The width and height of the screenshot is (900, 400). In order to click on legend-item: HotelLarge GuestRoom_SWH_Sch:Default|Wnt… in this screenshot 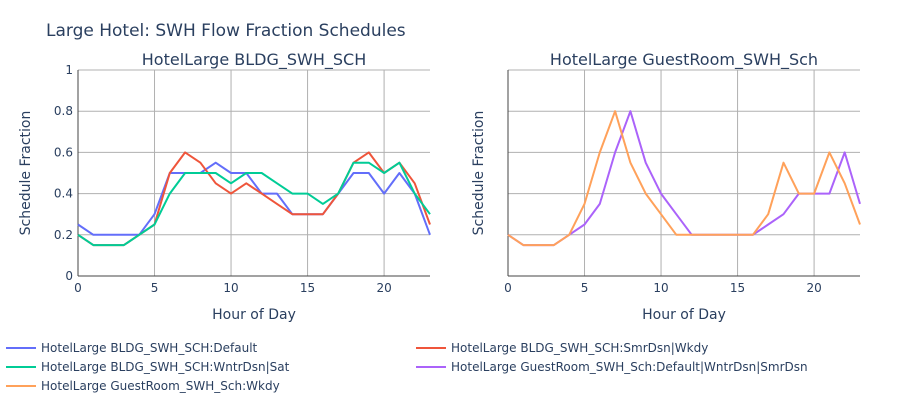, I will do `click(612, 367)`.